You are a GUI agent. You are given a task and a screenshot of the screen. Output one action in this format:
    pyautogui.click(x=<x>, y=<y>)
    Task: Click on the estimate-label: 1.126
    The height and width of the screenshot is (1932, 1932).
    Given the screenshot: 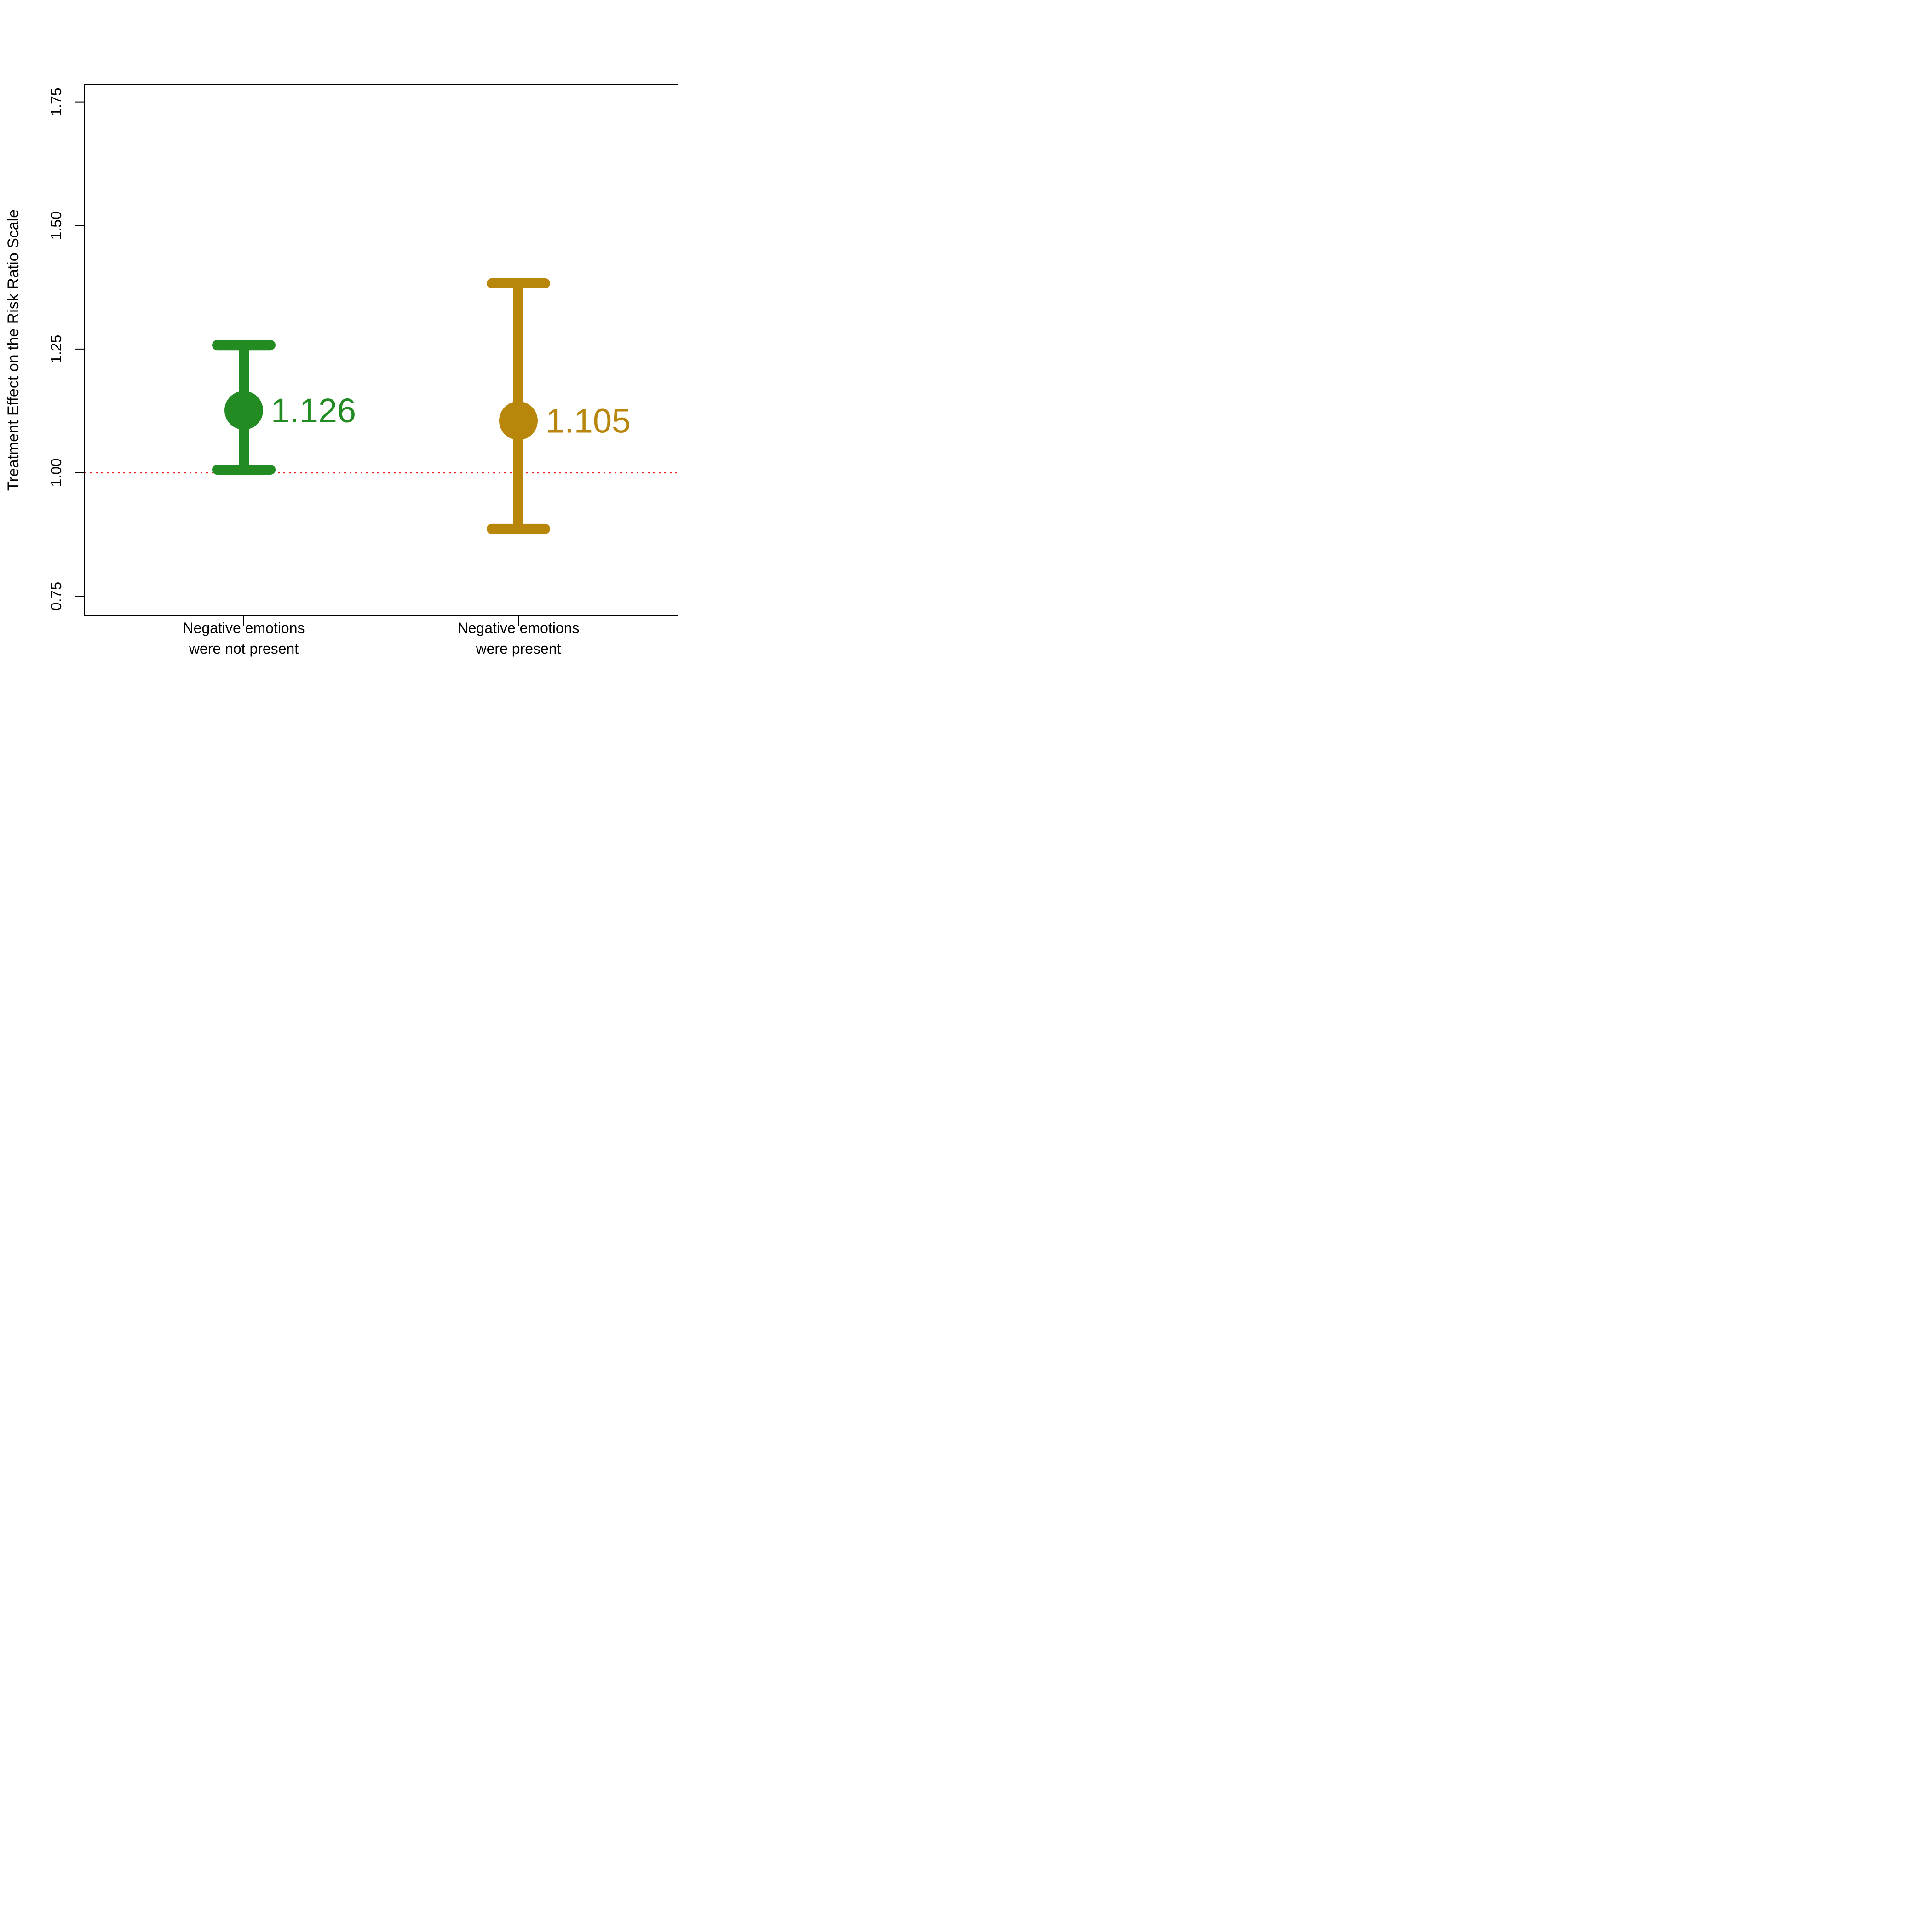 What is the action you would take?
    pyautogui.click(x=313, y=410)
    